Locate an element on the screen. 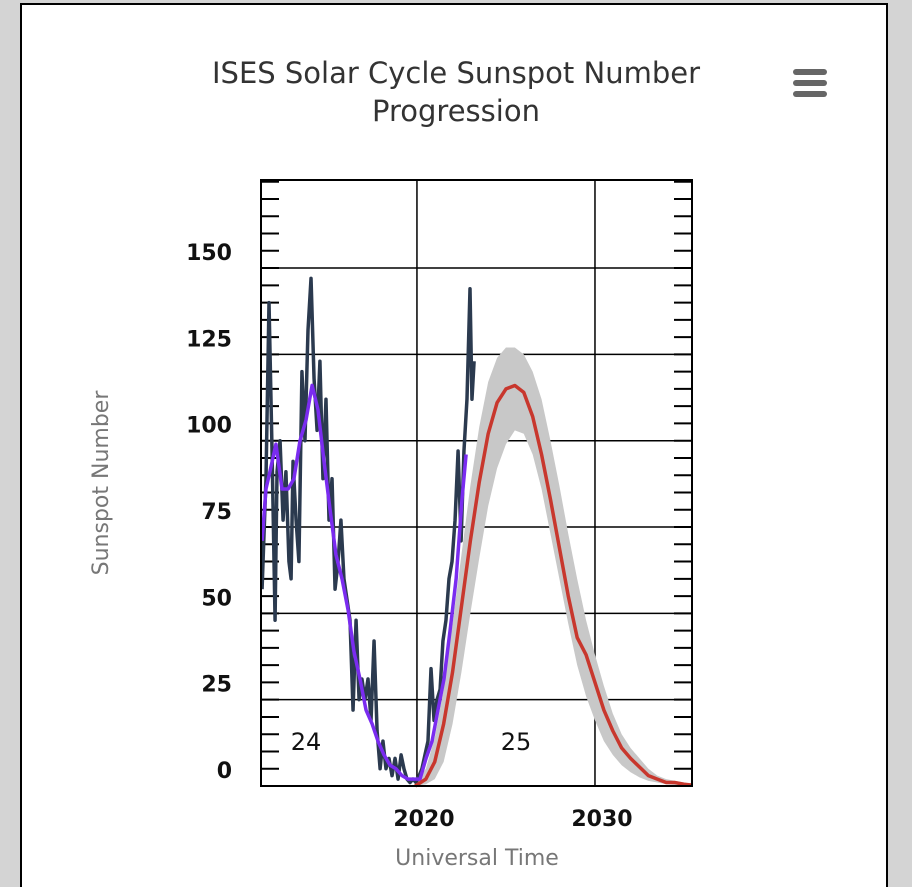  y-tick-label: 150 is located at coordinates (209, 253).